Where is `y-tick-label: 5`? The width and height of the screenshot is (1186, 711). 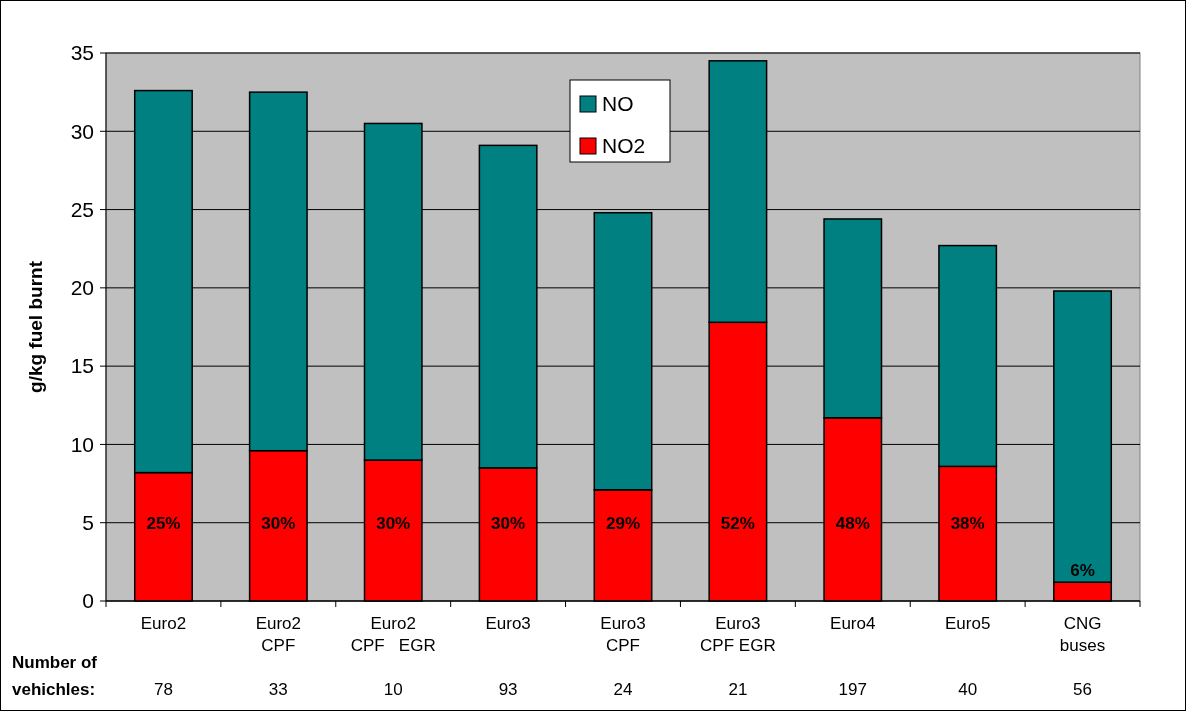 y-tick-label: 5 is located at coordinates (88, 523).